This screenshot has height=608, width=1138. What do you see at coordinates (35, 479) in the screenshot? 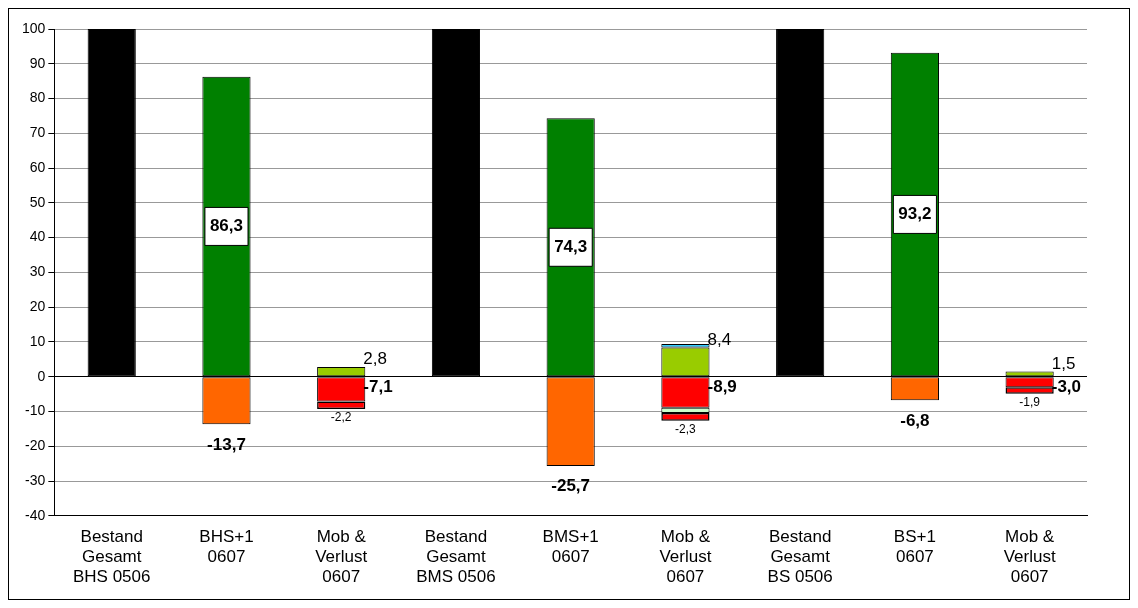
I see `y-tick-label: -30` at bounding box center [35, 479].